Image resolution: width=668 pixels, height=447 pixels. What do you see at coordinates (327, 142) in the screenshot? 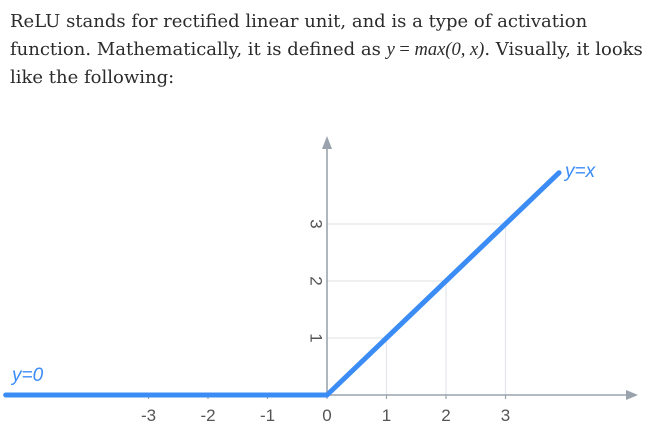
I see `y-axis-arrow` at bounding box center [327, 142].